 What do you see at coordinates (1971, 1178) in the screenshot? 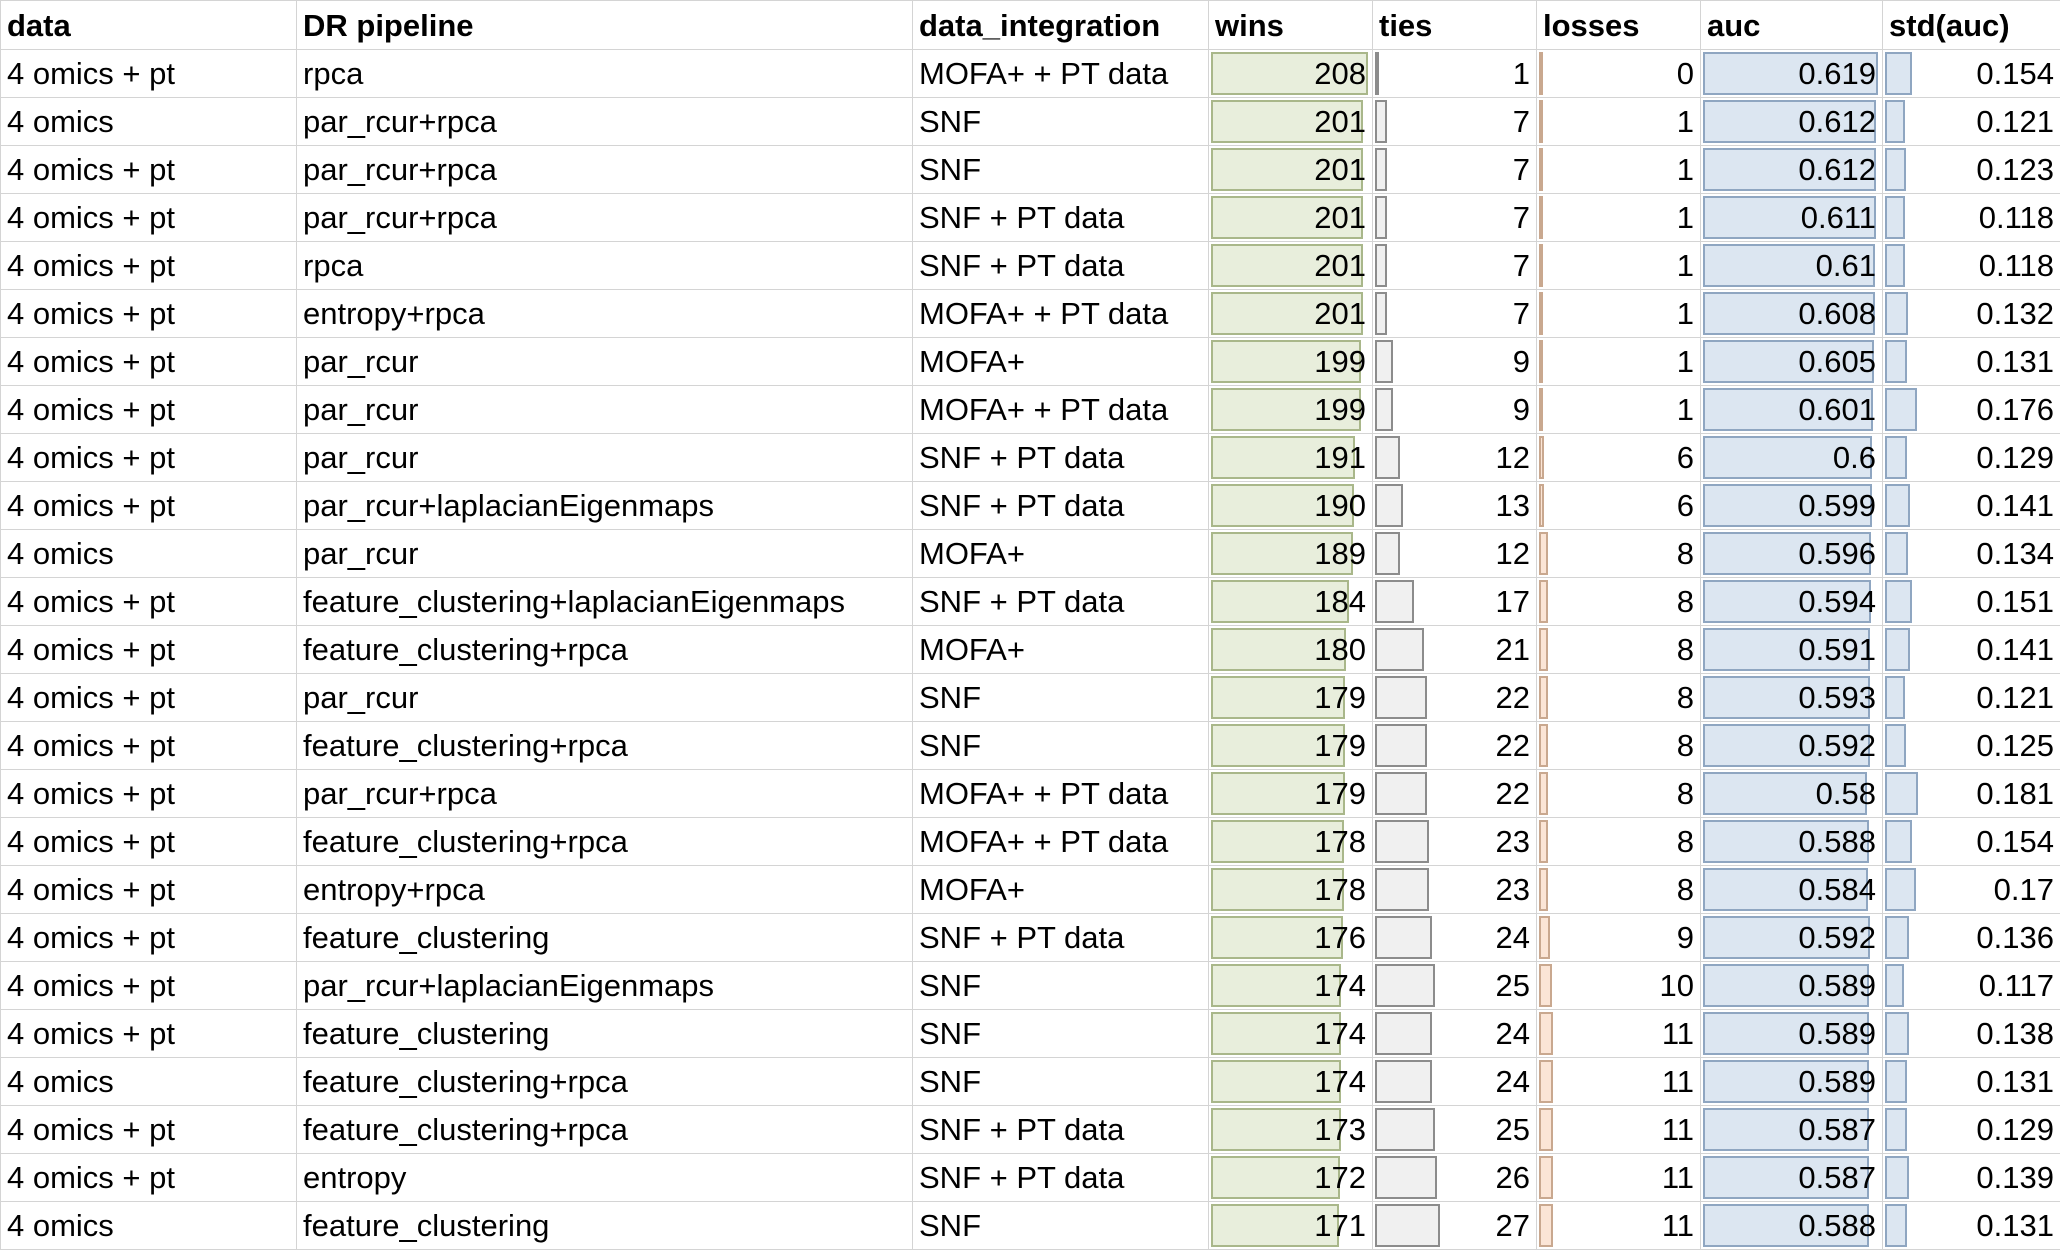
I see `cell-std-auc: 0.139` at bounding box center [1971, 1178].